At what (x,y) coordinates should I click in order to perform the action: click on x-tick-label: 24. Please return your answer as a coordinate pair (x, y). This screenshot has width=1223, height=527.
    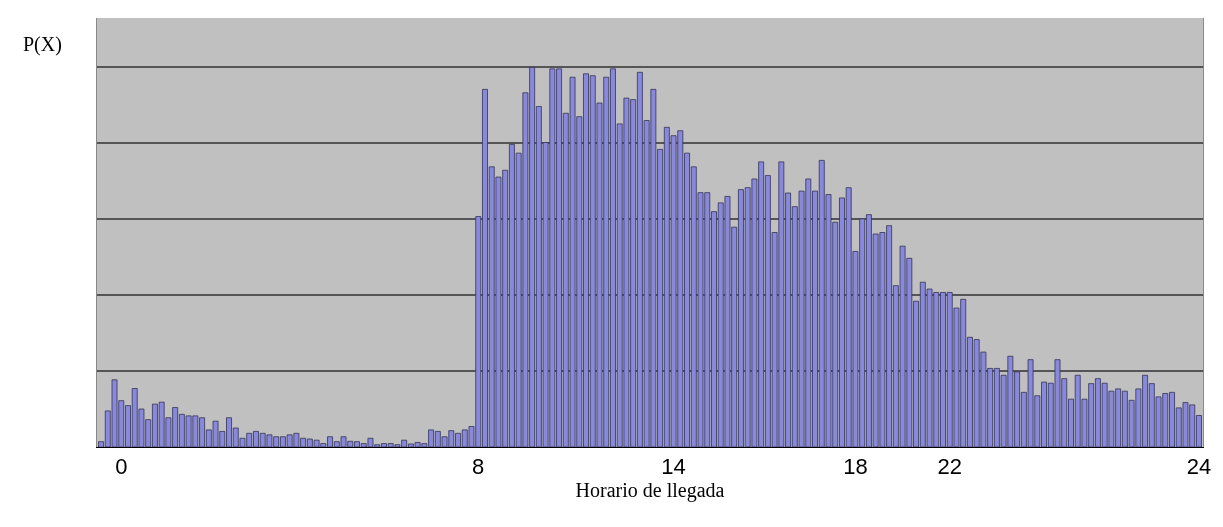
    Looking at the image, I should click on (1199, 467).